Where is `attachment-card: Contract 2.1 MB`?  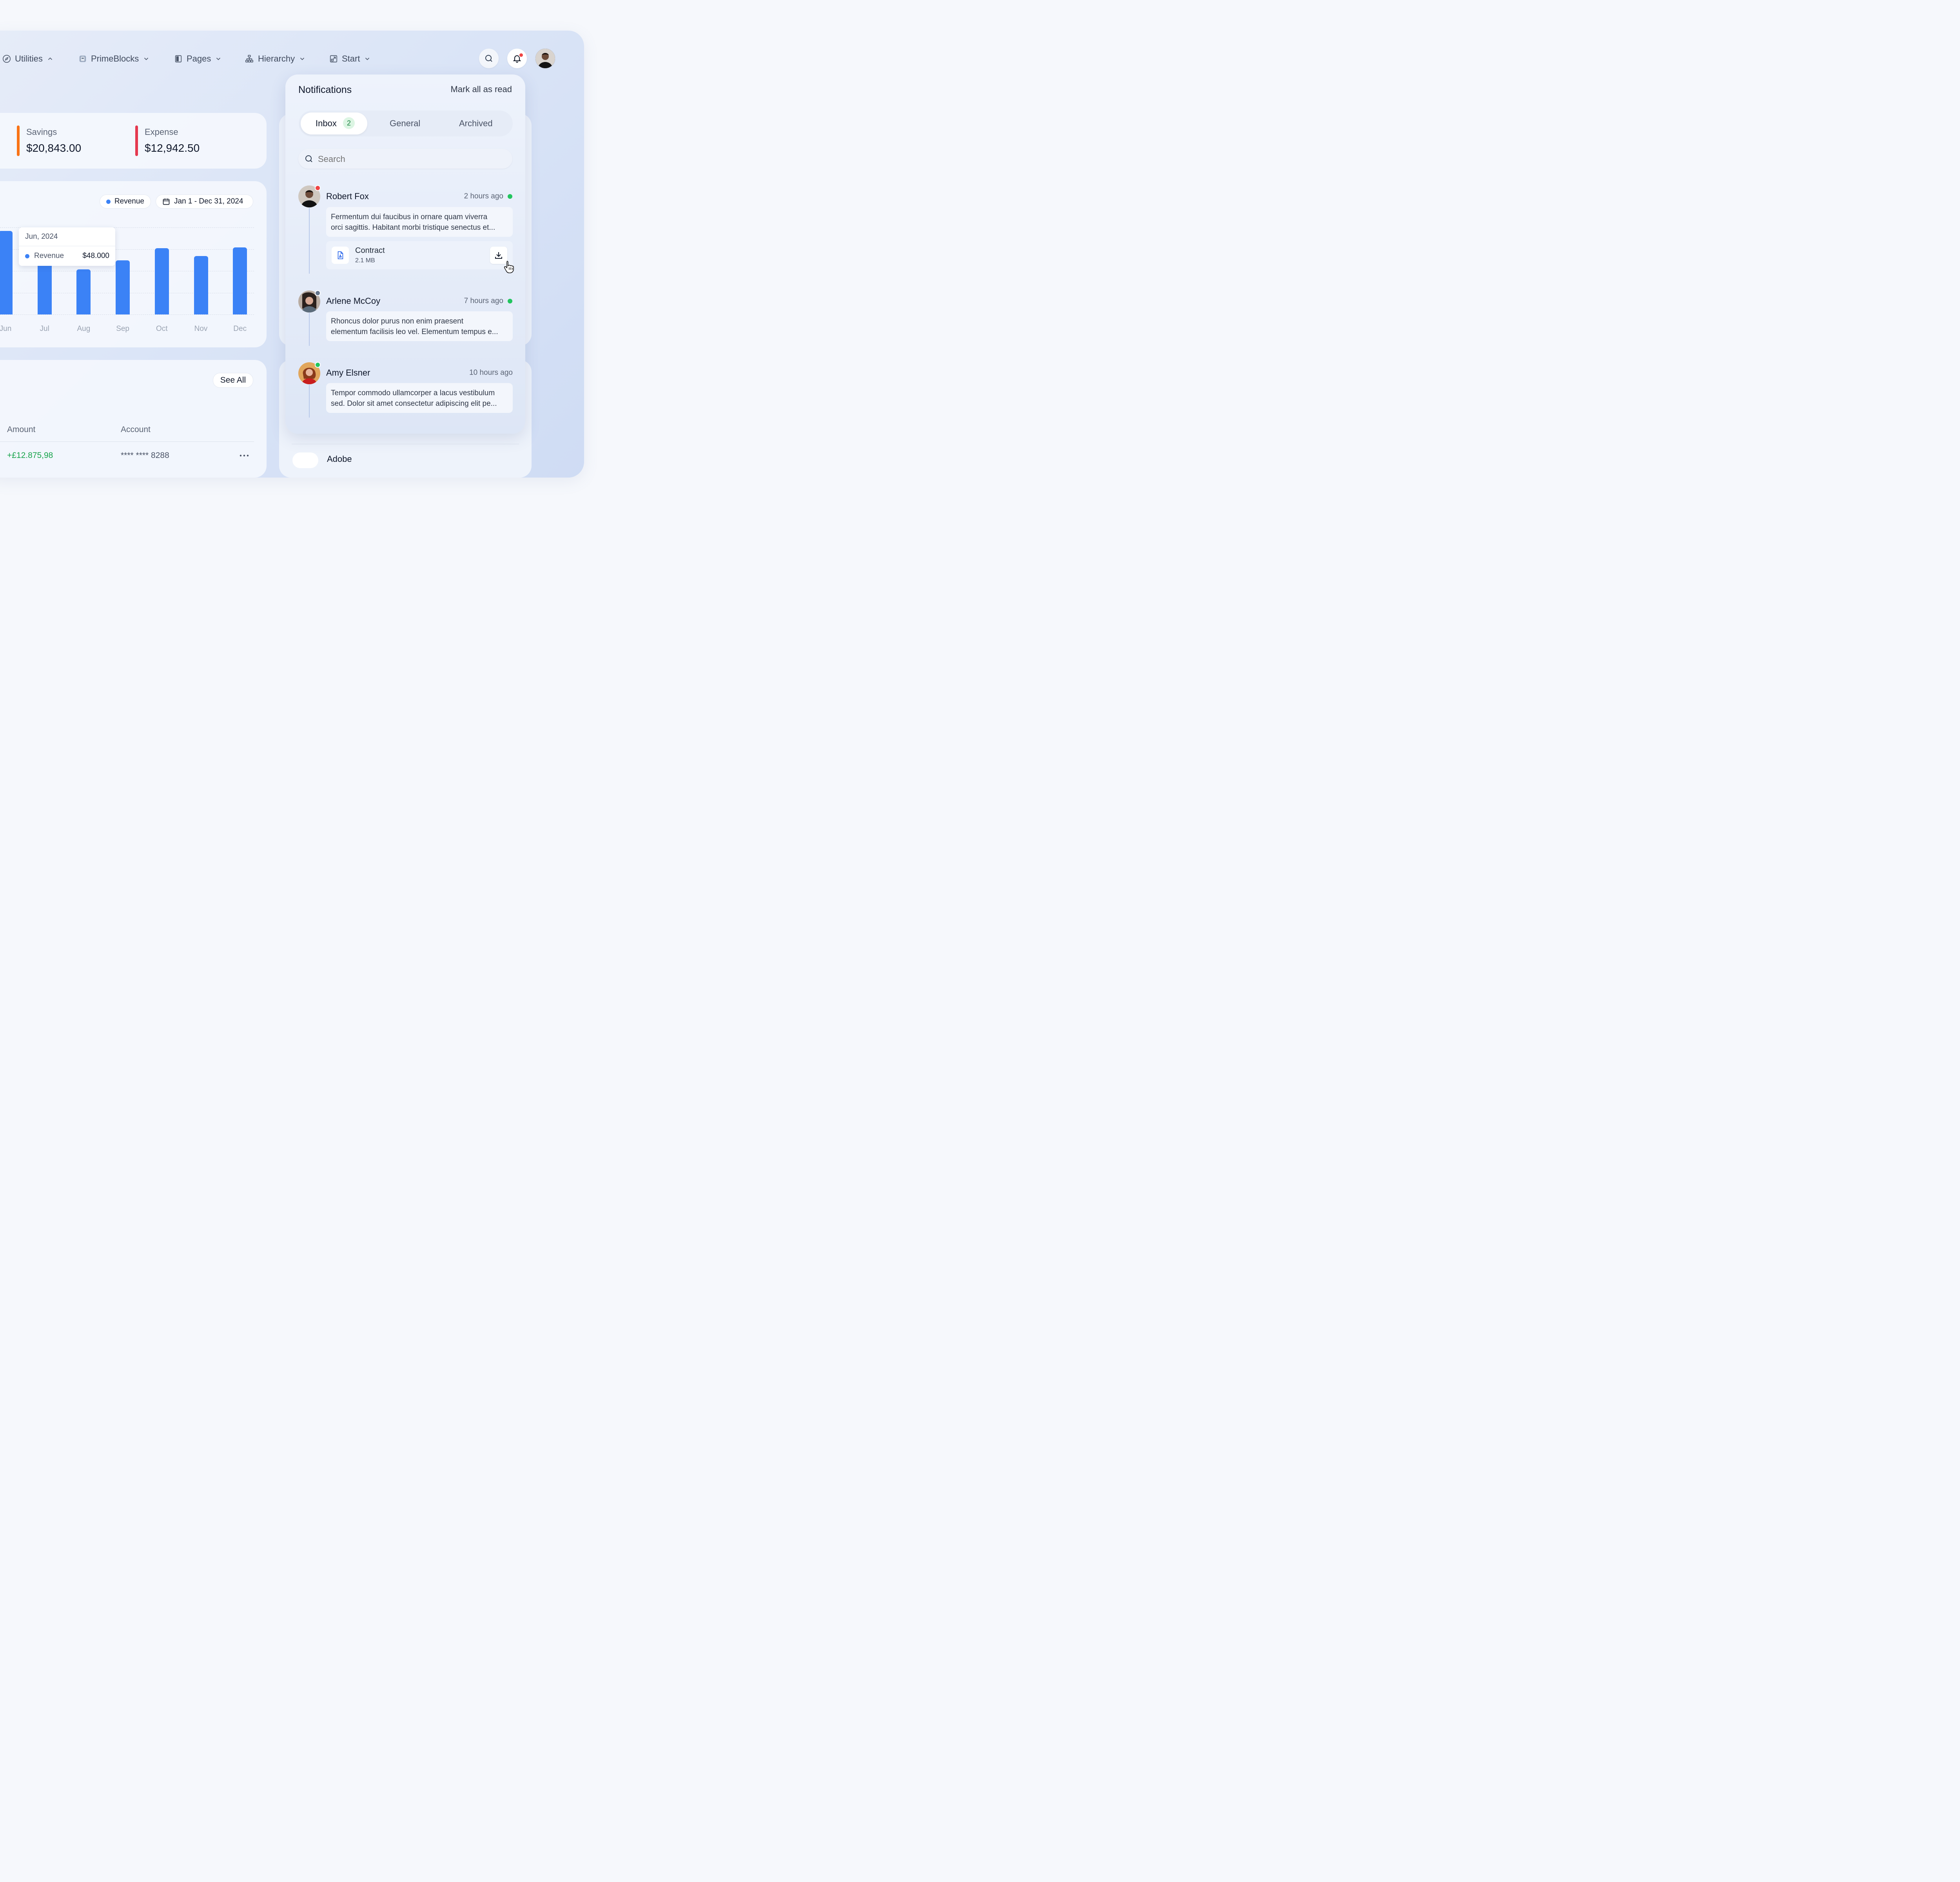
attachment-card: Contract 2.1 MB is located at coordinates (420, 255).